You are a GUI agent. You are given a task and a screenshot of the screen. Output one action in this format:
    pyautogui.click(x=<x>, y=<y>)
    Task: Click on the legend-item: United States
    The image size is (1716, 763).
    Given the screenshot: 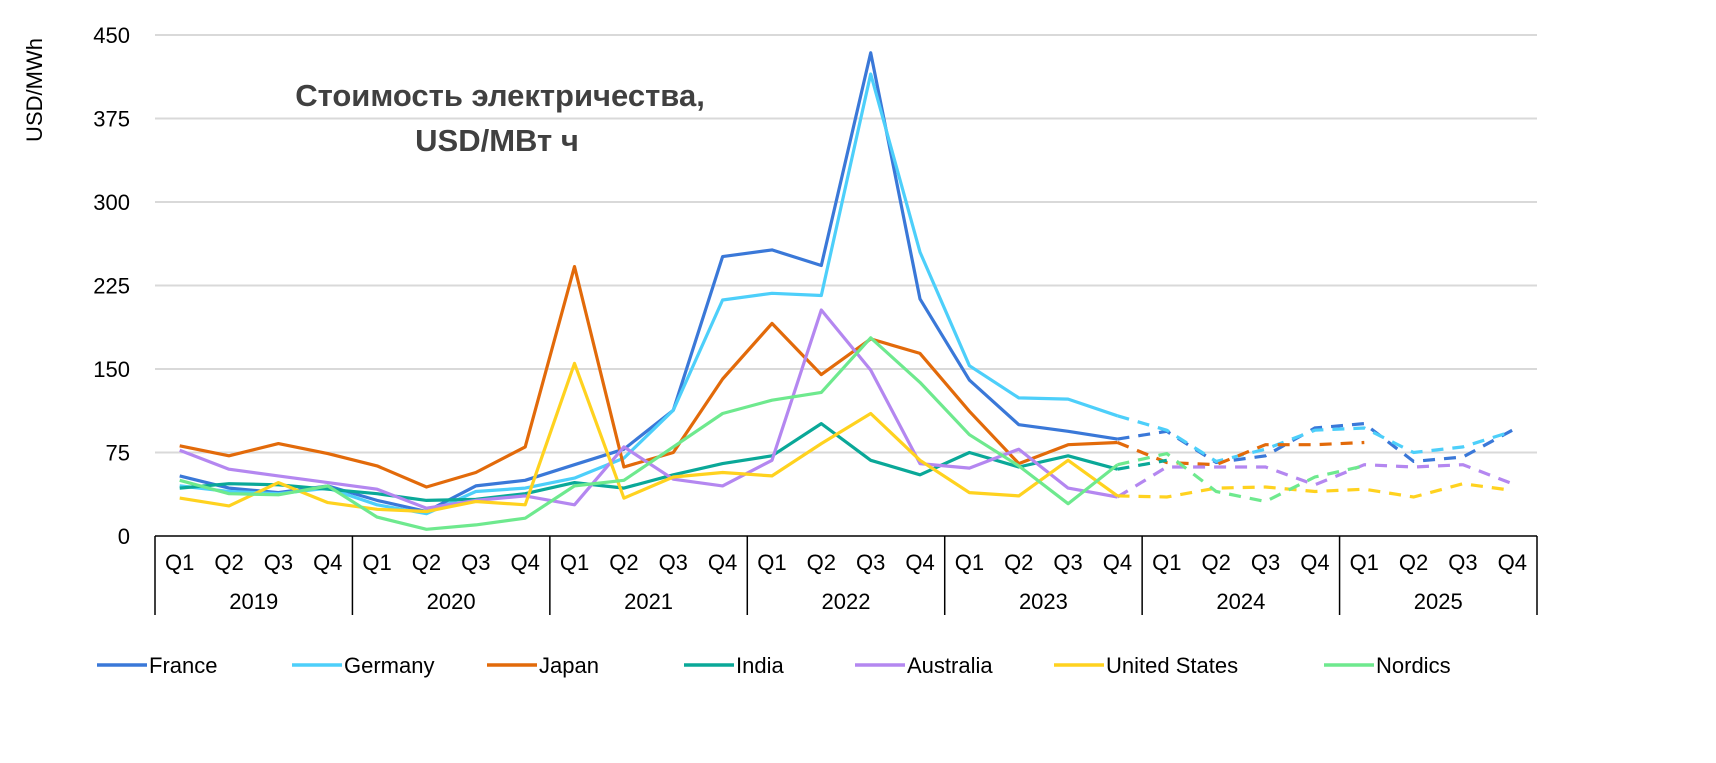 What is the action you would take?
    pyautogui.click(x=1146, y=665)
    